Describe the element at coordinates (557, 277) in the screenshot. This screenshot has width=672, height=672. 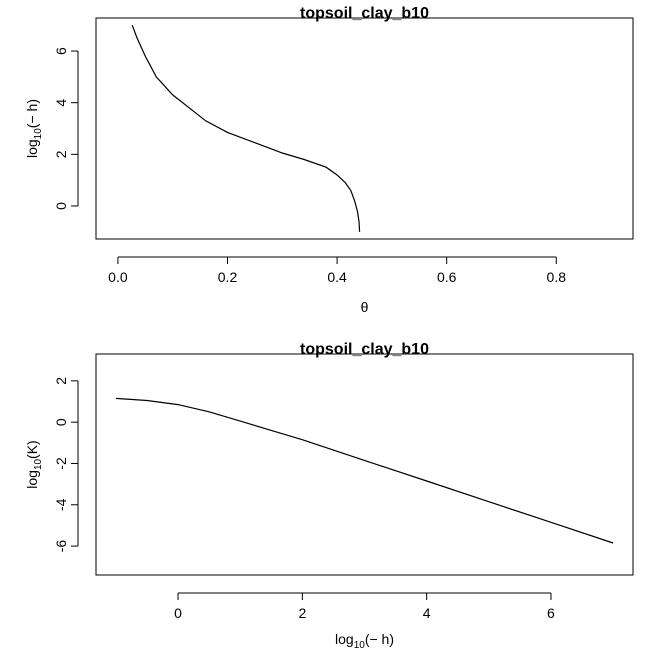
I see `x-tick-label: 0.8` at that location.